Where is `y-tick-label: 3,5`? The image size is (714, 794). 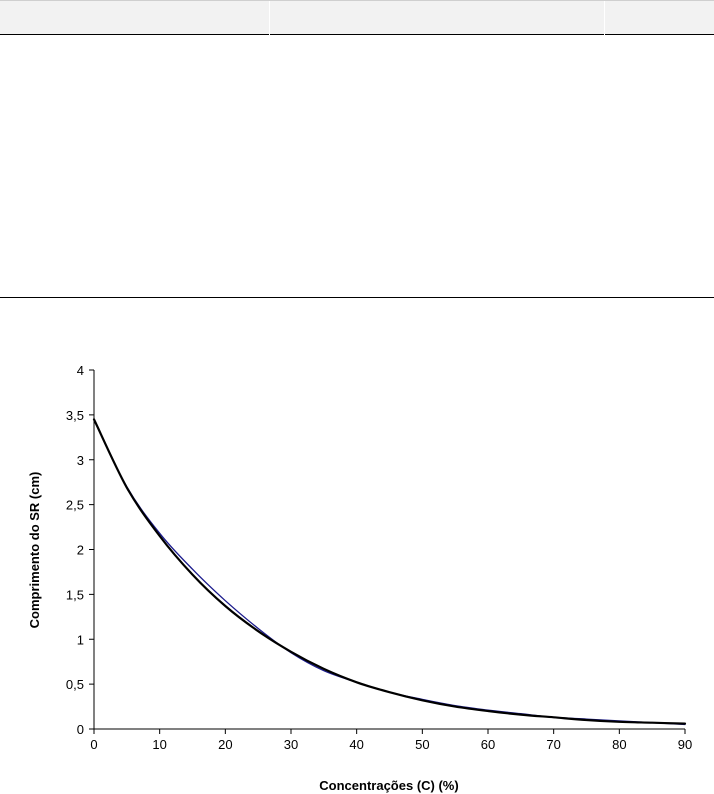 y-tick-label: 3,5 is located at coordinates (75, 415).